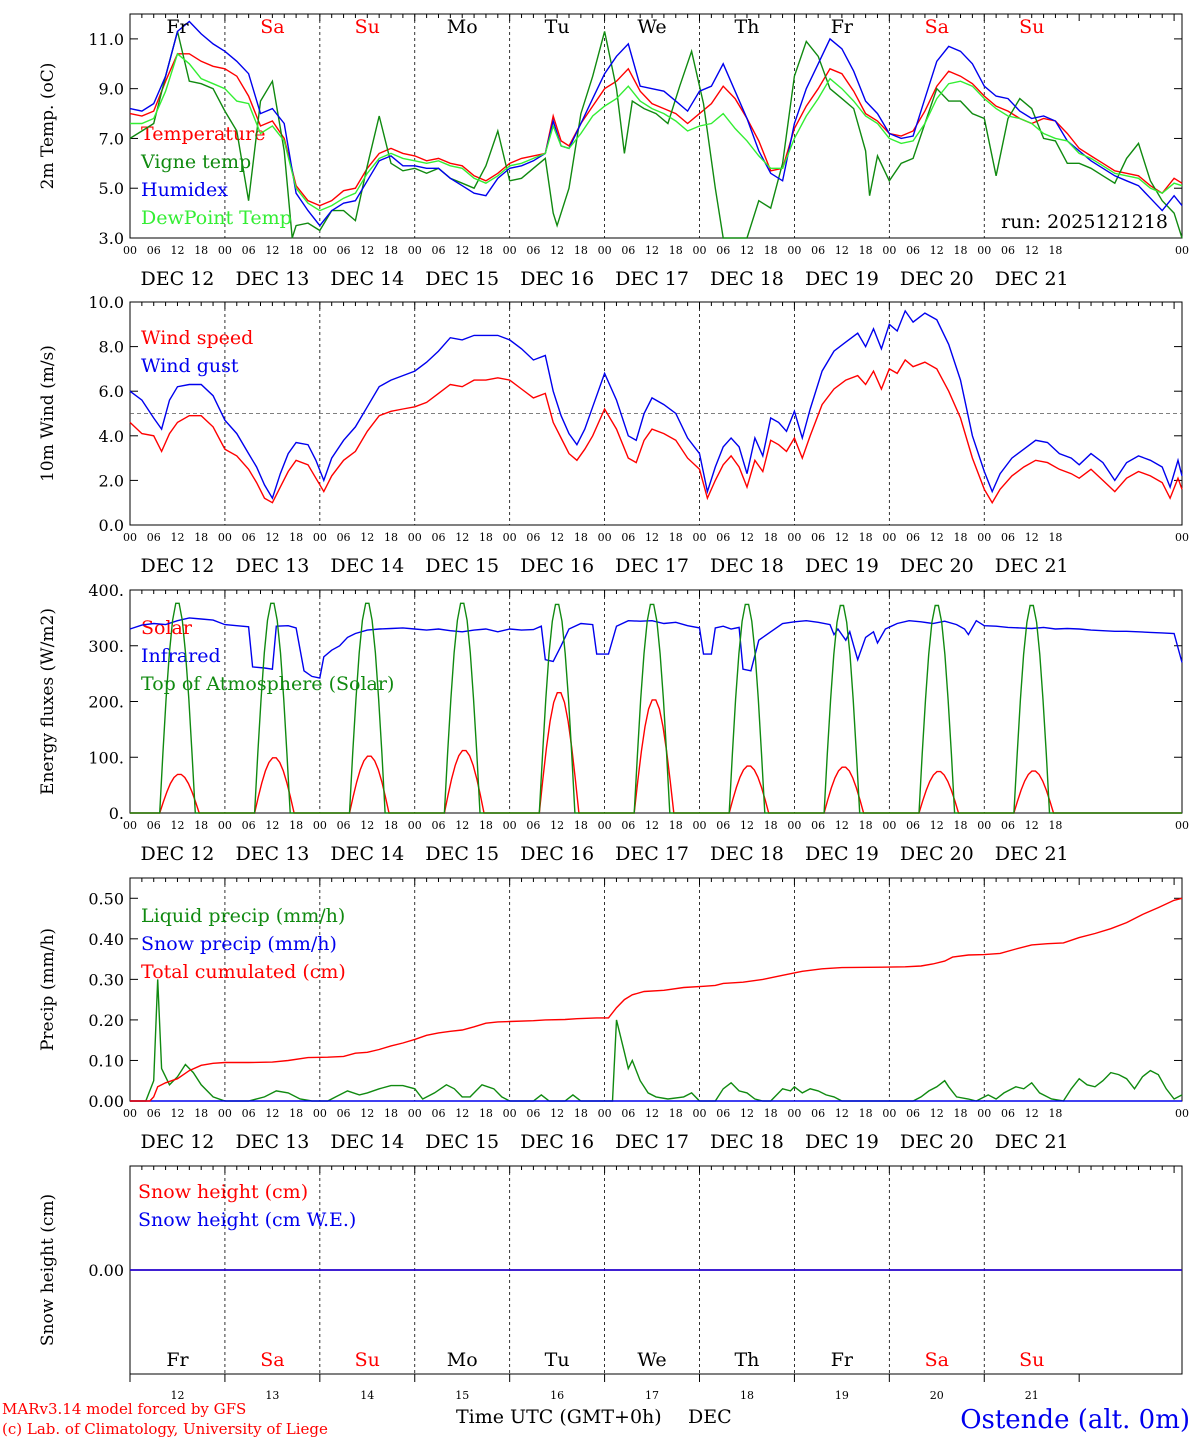 Image resolution: width=1194 pixels, height=1440 pixels. What do you see at coordinates (106, 979) in the screenshot?
I see `y-tick-label: 0.30` at bounding box center [106, 979].